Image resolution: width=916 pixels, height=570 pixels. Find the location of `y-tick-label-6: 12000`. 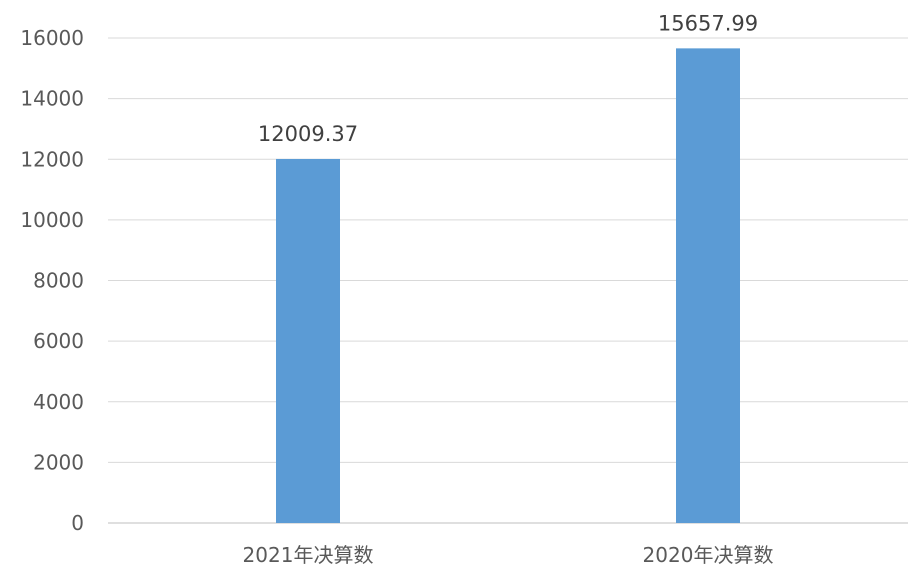

y-tick-label-6: 12000 is located at coordinates (52, 159).